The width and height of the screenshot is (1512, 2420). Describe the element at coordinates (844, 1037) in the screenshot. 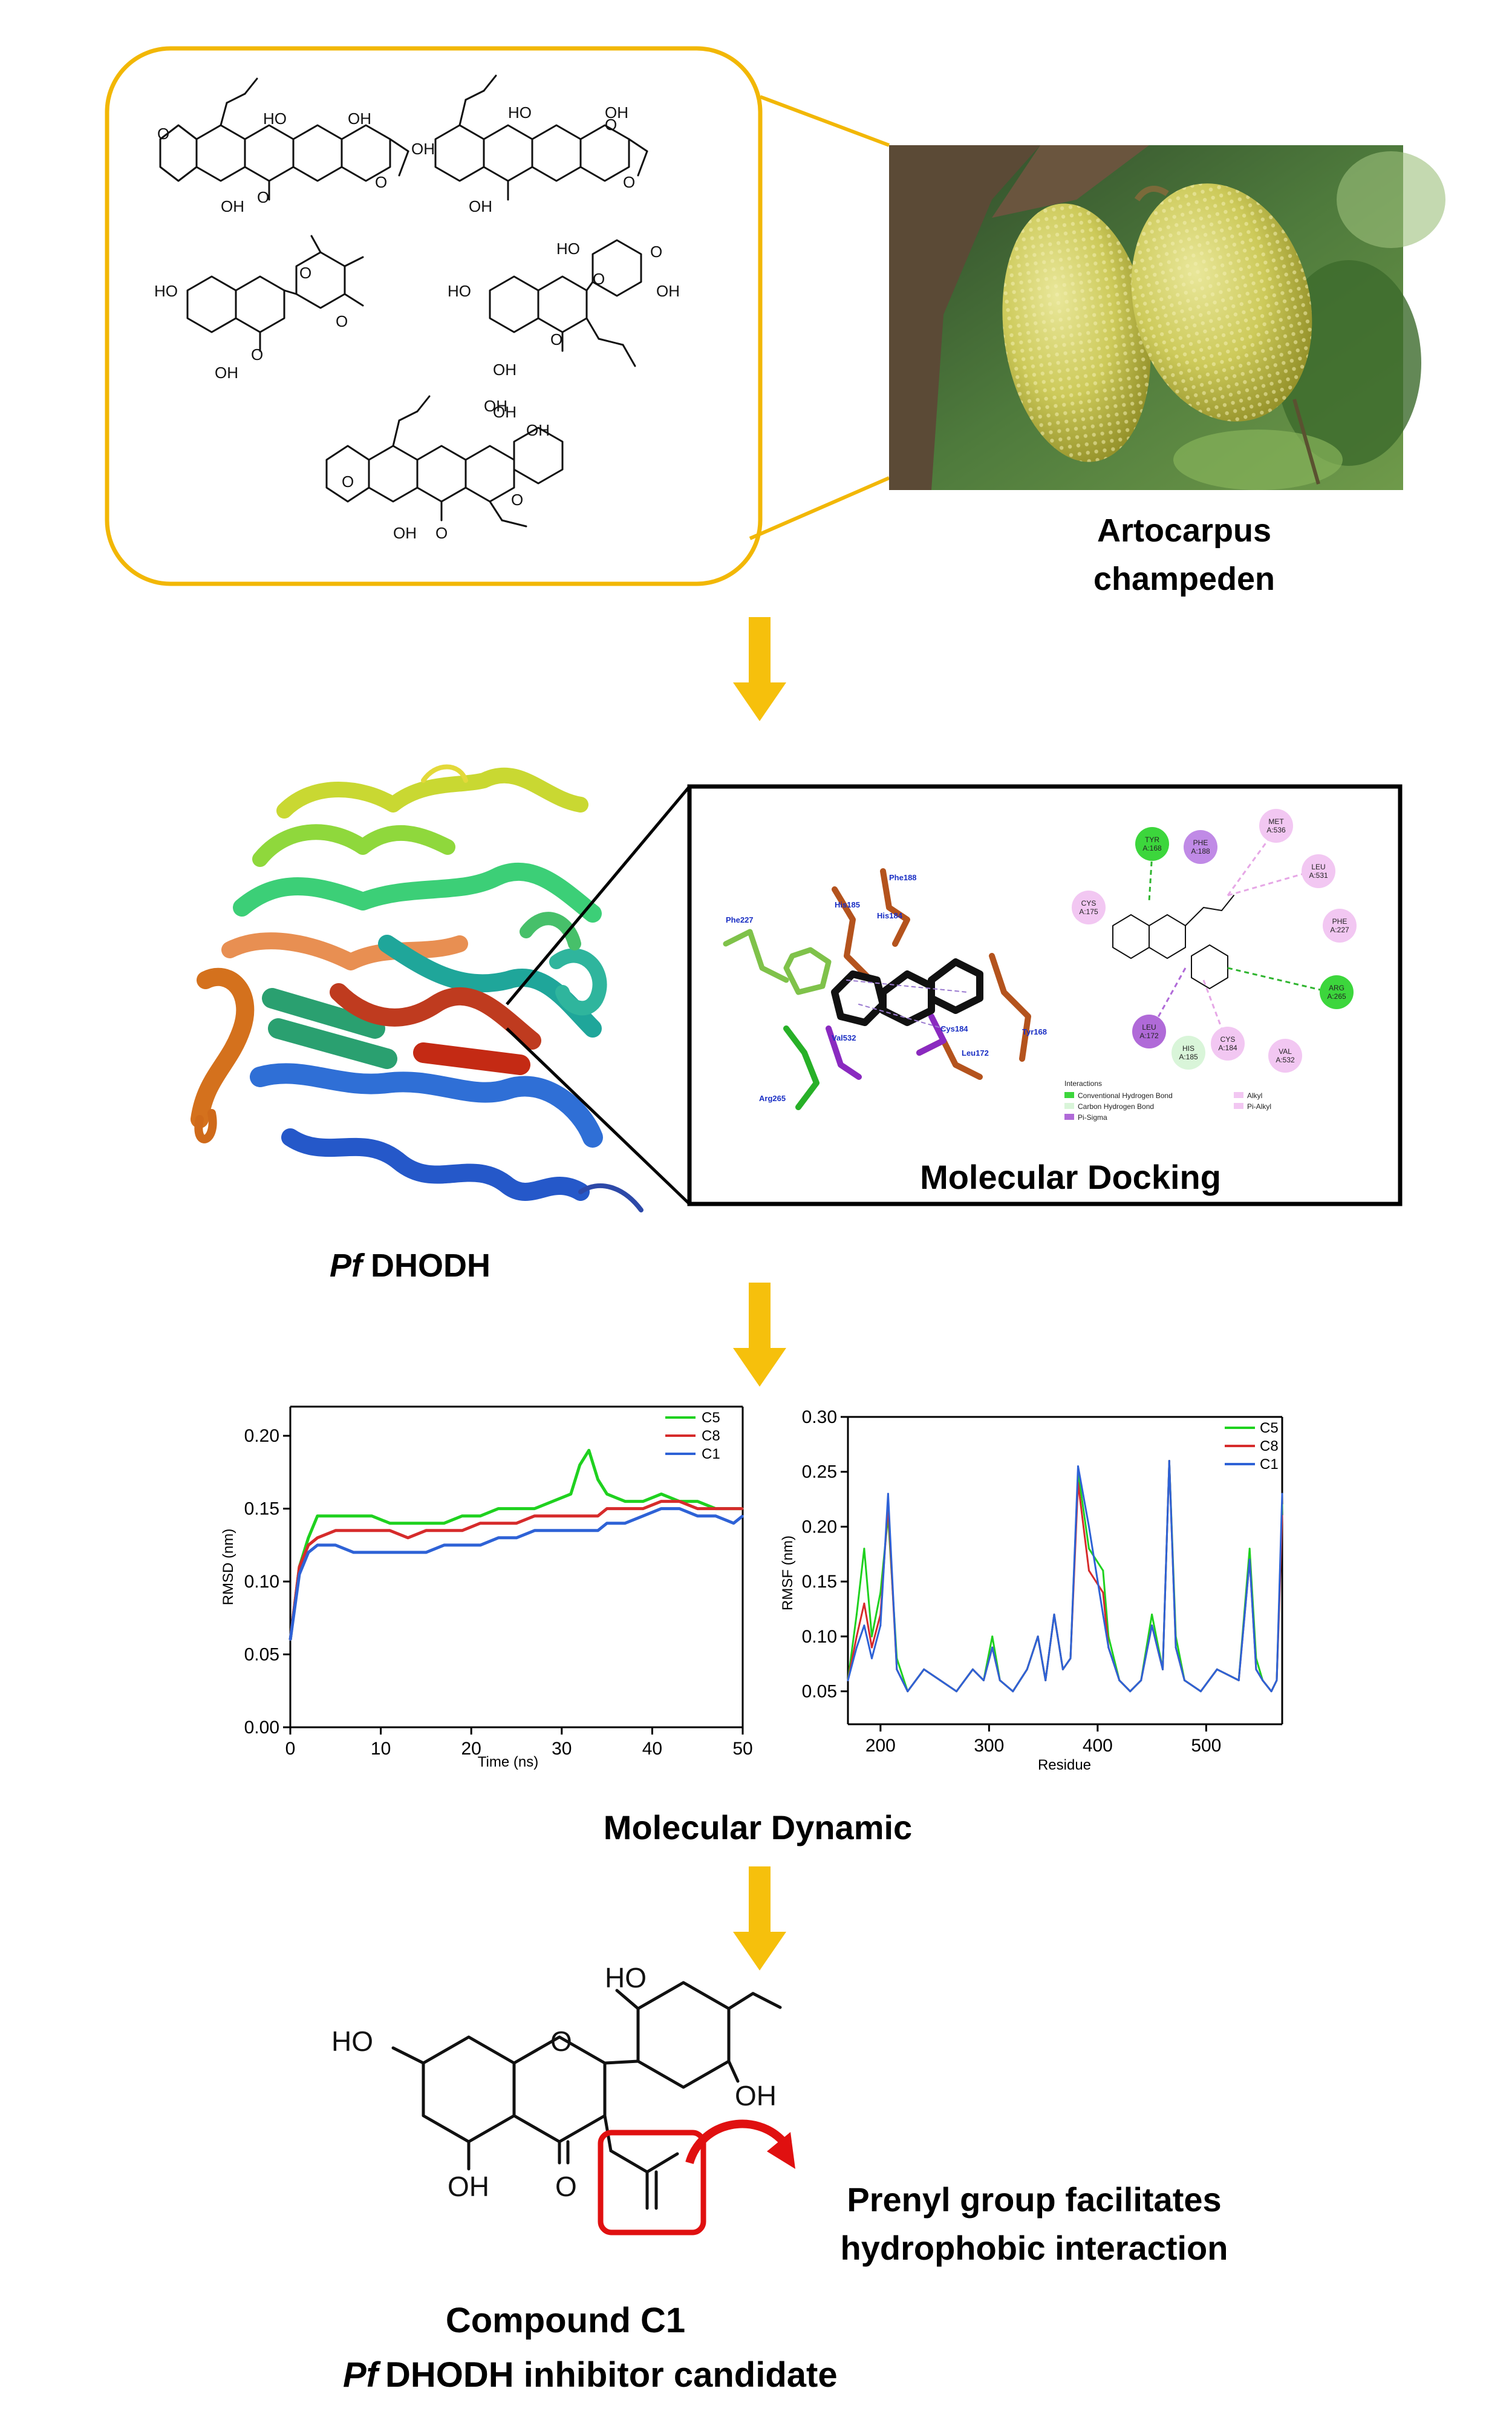

I see `residue-label: Val532` at that location.